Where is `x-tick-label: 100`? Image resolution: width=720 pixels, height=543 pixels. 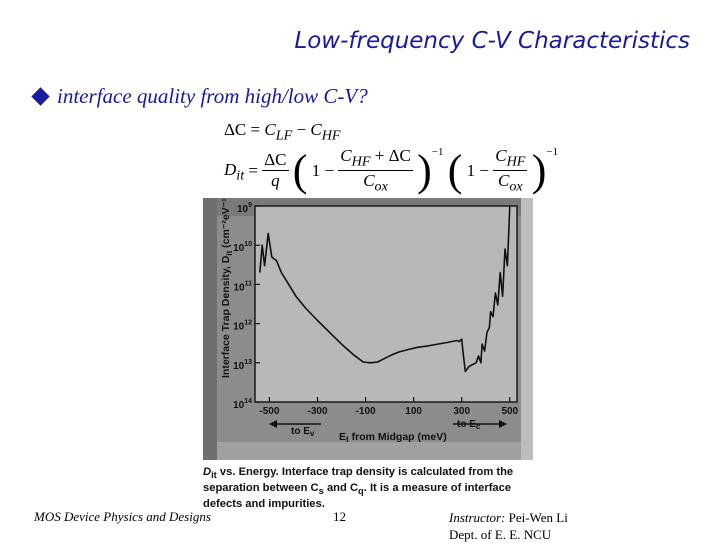 x-tick-label: 100 is located at coordinates (413, 411).